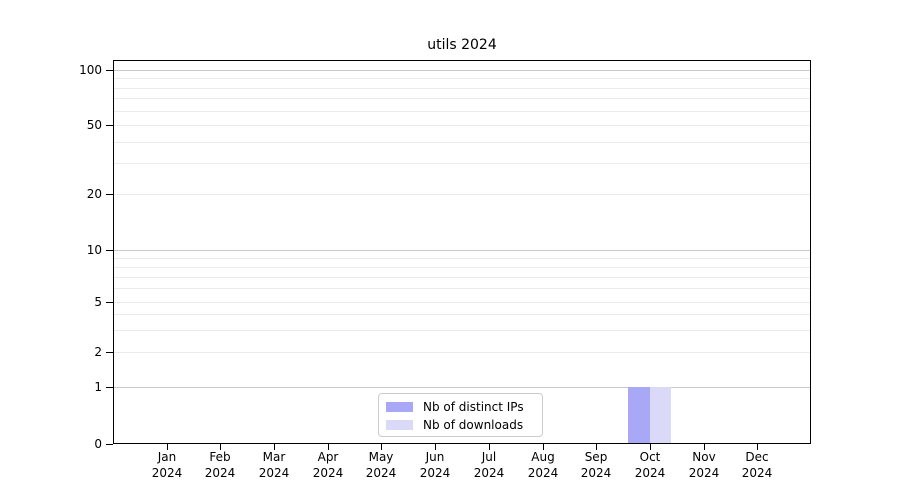 The image size is (900, 500). I want to click on x-tick-mar-2024, so click(274, 447).